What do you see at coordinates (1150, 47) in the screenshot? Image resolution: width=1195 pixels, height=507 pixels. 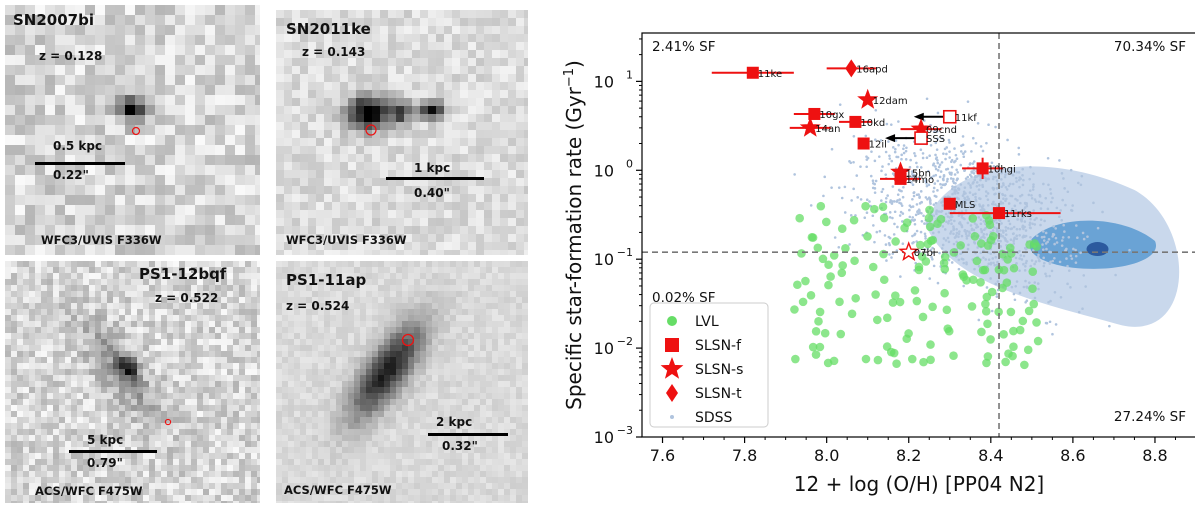 I see `quadrant-label: 70.34% SF` at bounding box center [1150, 47].